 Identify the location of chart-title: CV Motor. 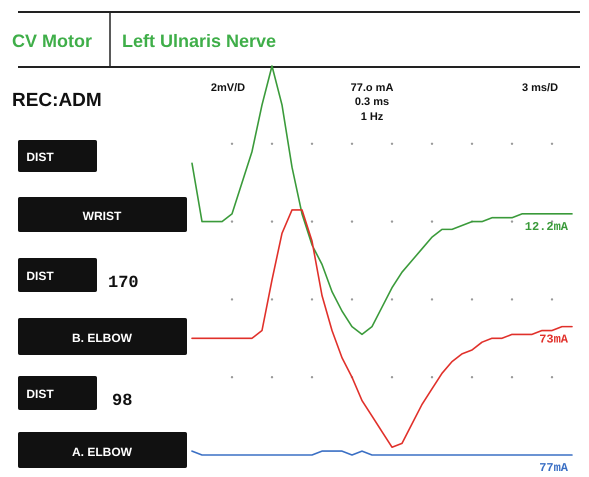
(52, 41).